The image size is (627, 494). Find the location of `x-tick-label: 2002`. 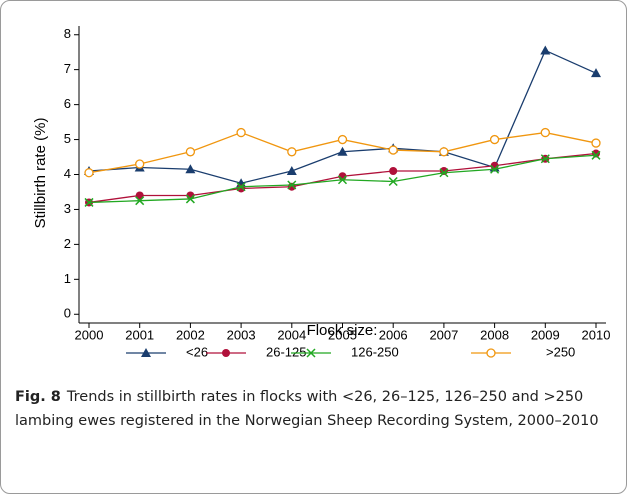

x-tick-label: 2002 is located at coordinates (190, 334).